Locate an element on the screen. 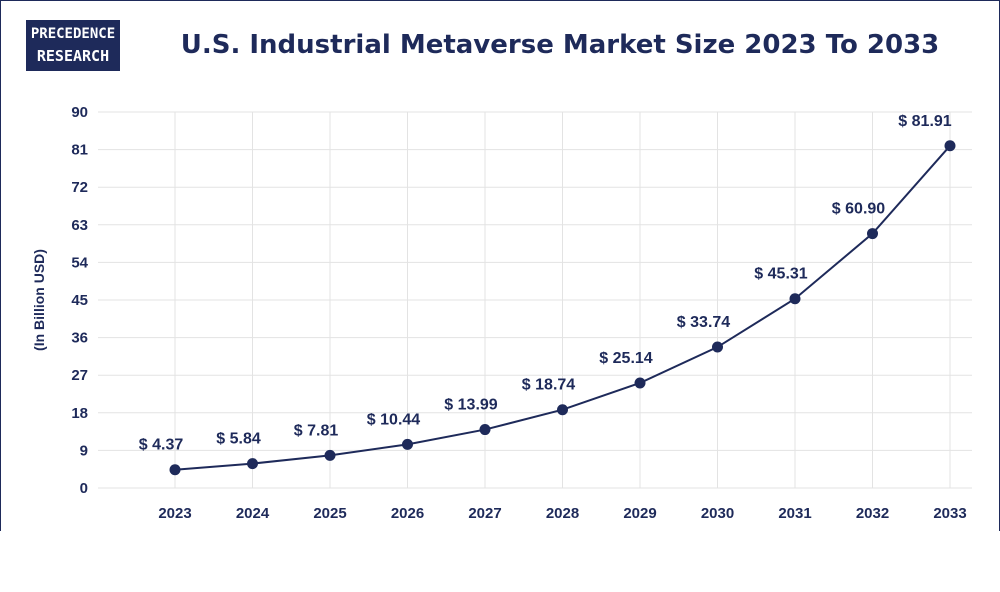  y-tick-label: 45 is located at coordinates (79, 300).